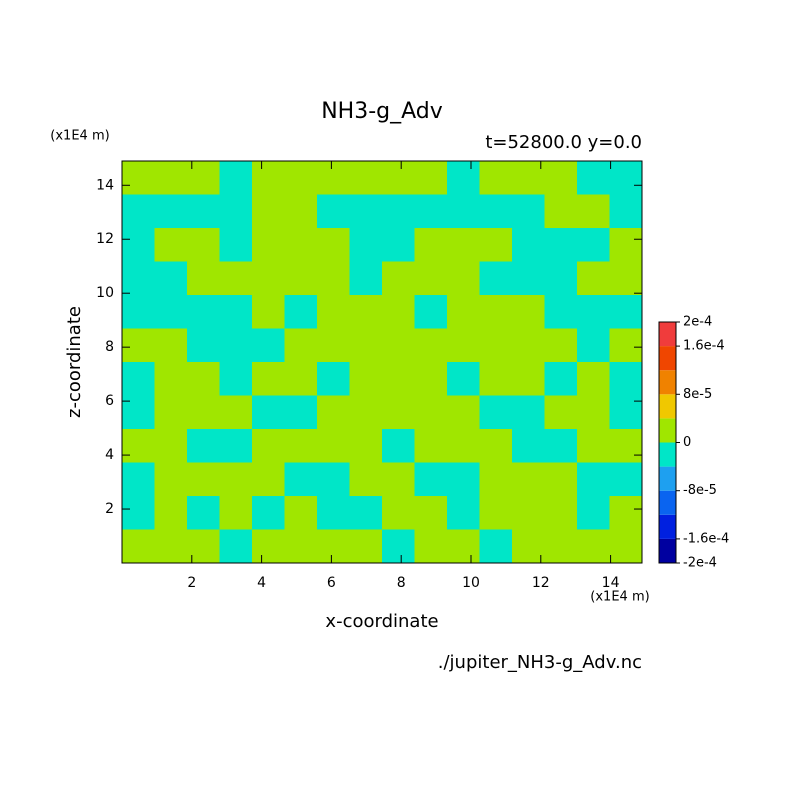 The image size is (804, 804). Describe the element at coordinates (700, 563) in the screenshot. I see `colorbar-tick-label: -2e-4` at that location.